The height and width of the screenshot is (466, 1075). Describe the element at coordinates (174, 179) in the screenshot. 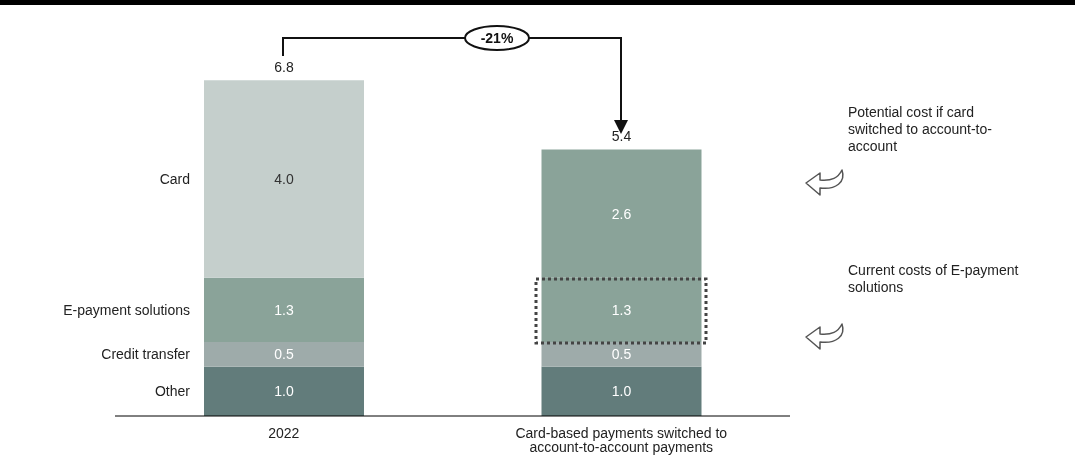

I see `series-label: Card` at that location.